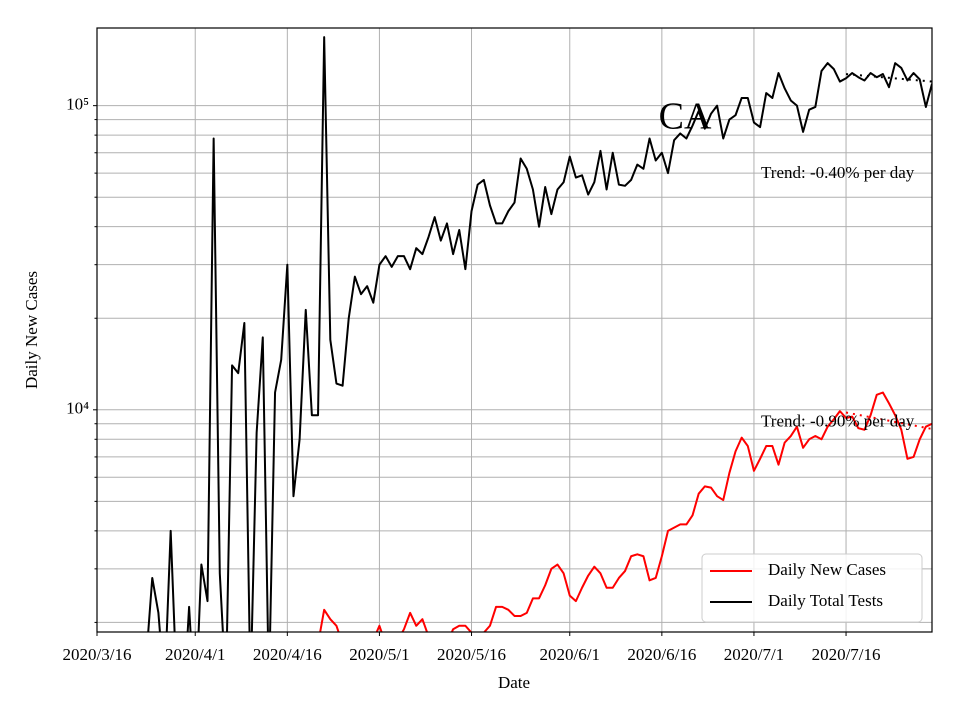  What do you see at coordinates (838, 420) in the screenshot?
I see `trend-label: Trend: -0.90% per day` at bounding box center [838, 420].